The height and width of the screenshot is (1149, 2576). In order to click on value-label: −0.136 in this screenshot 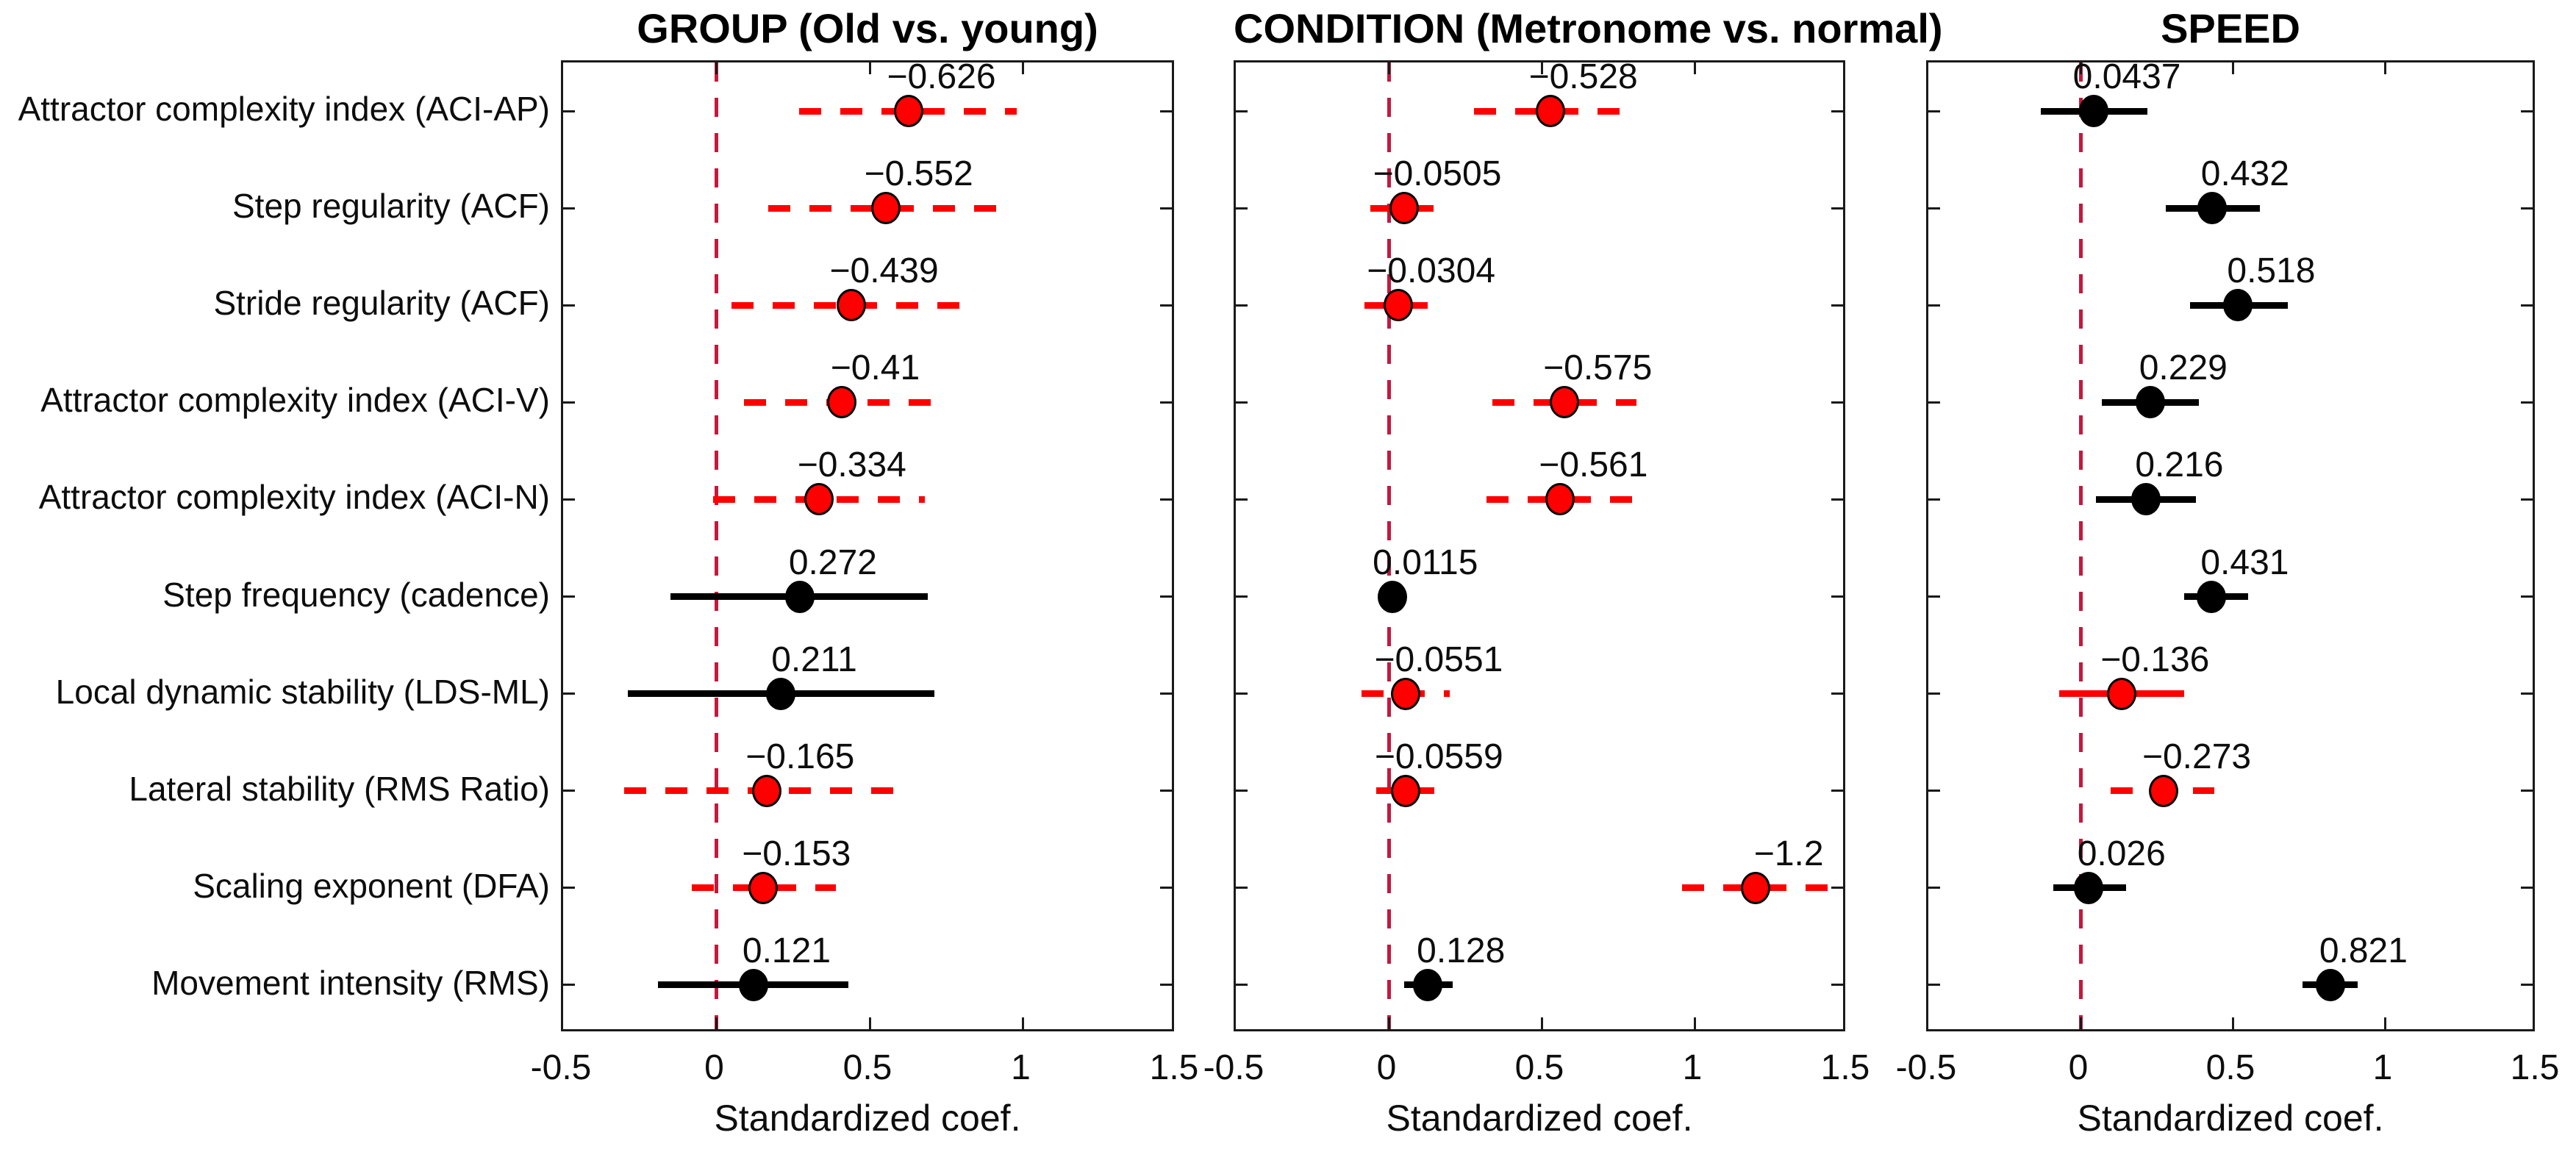, I will do `click(2155, 659)`.